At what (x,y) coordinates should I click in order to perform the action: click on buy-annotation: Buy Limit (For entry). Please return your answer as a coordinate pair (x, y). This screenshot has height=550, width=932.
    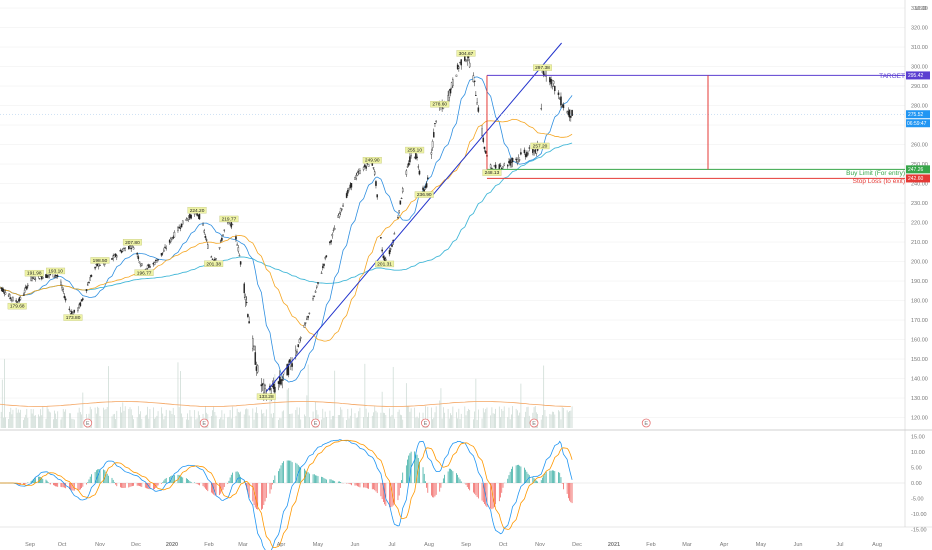
    Looking at the image, I should click on (875, 173).